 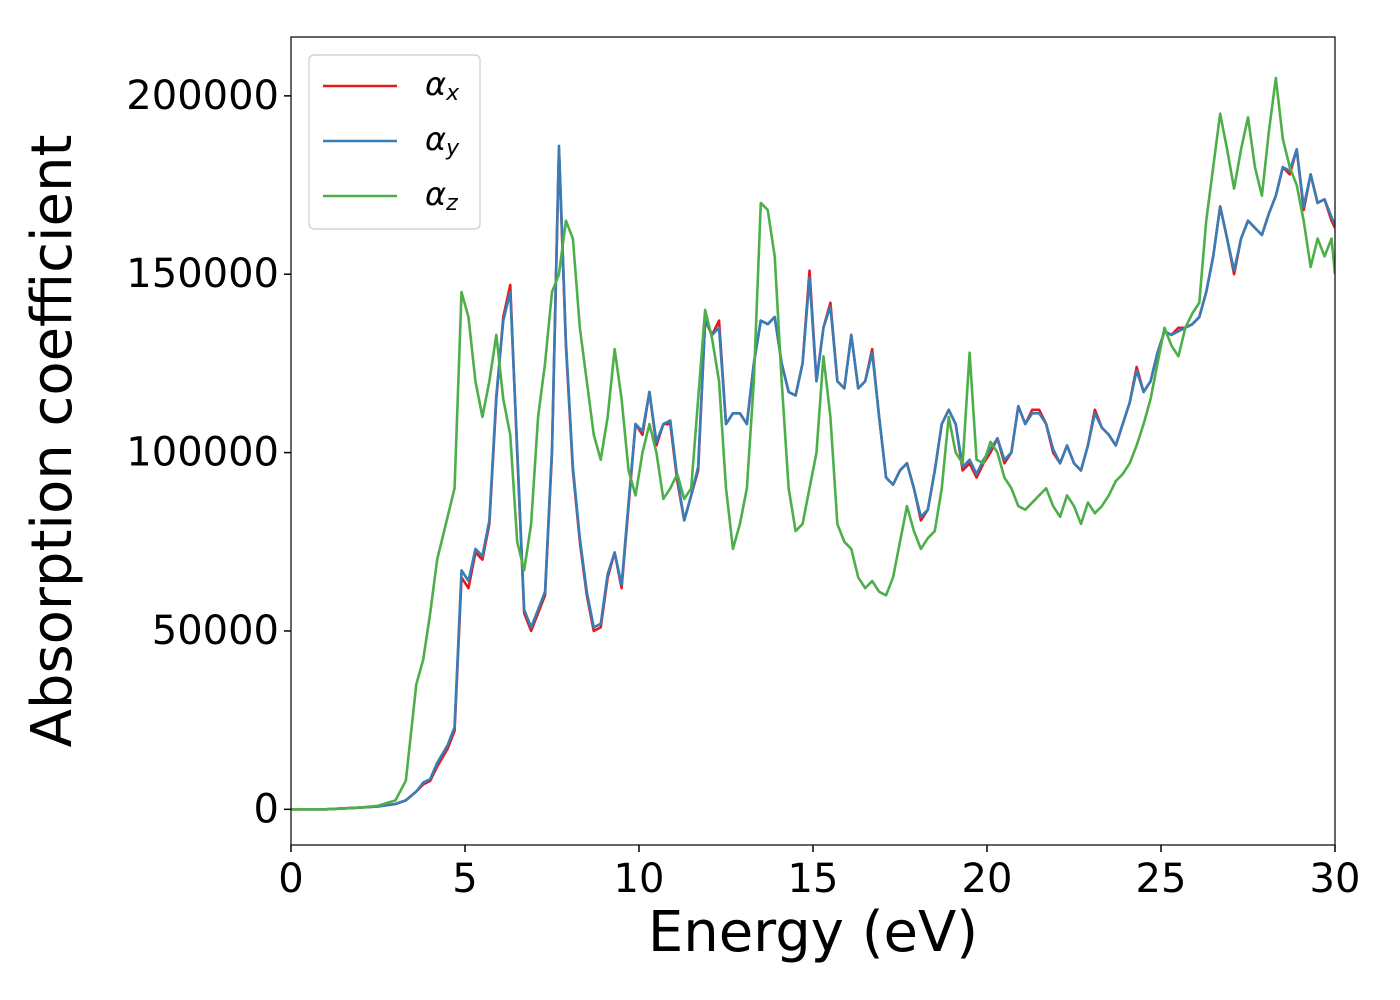 I want to click on legend-label: αx, so click(x=442, y=85).